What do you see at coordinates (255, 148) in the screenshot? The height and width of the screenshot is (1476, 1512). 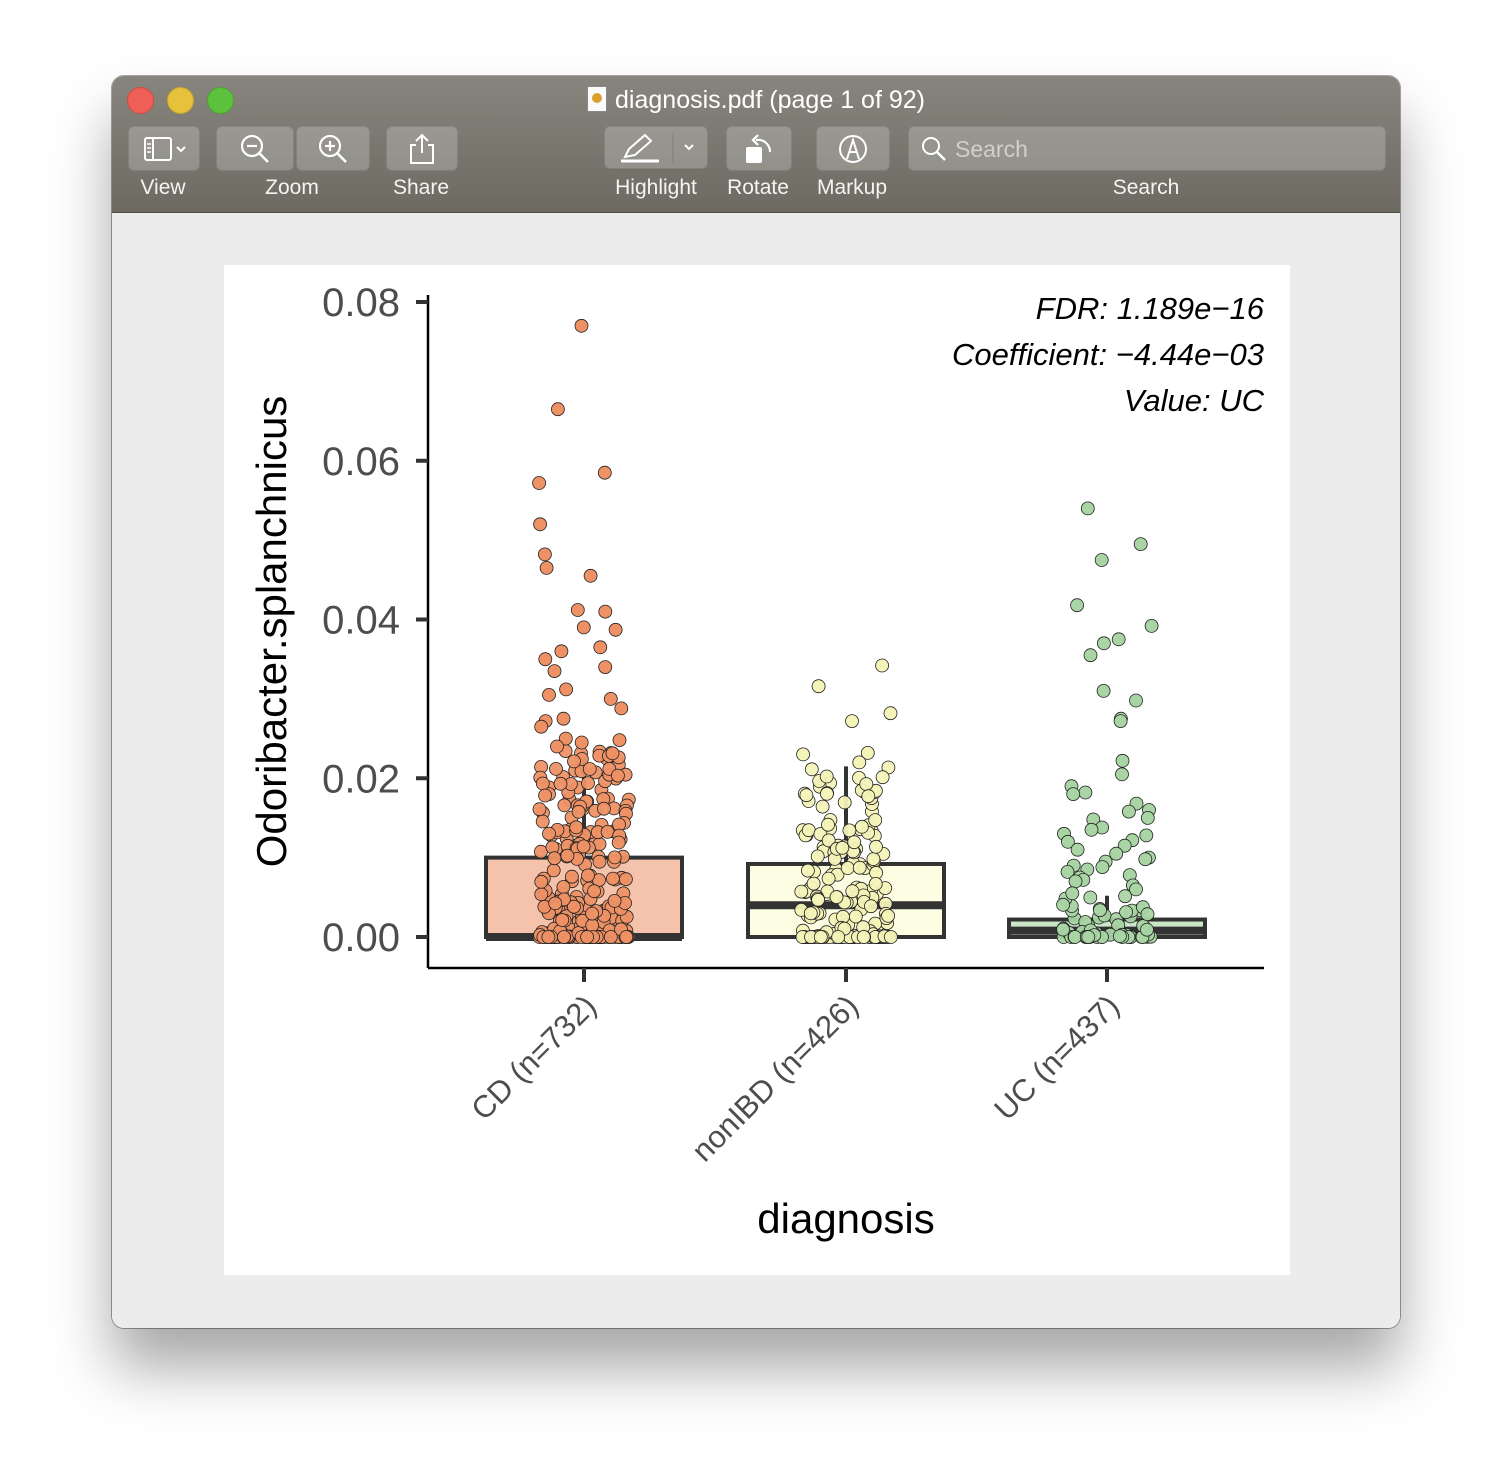 I see `zoom-out-button` at bounding box center [255, 148].